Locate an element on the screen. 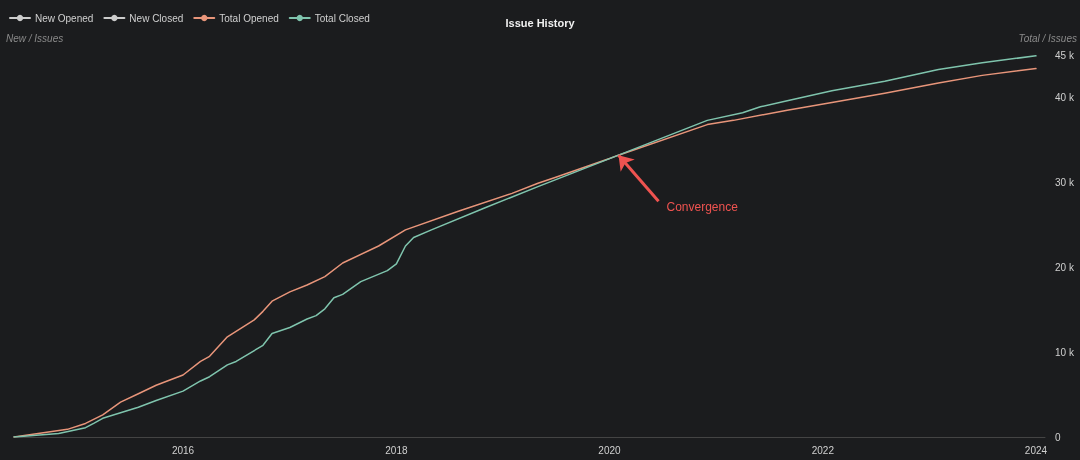  x-tick-label: 2016 is located at coordinates (183, 450).